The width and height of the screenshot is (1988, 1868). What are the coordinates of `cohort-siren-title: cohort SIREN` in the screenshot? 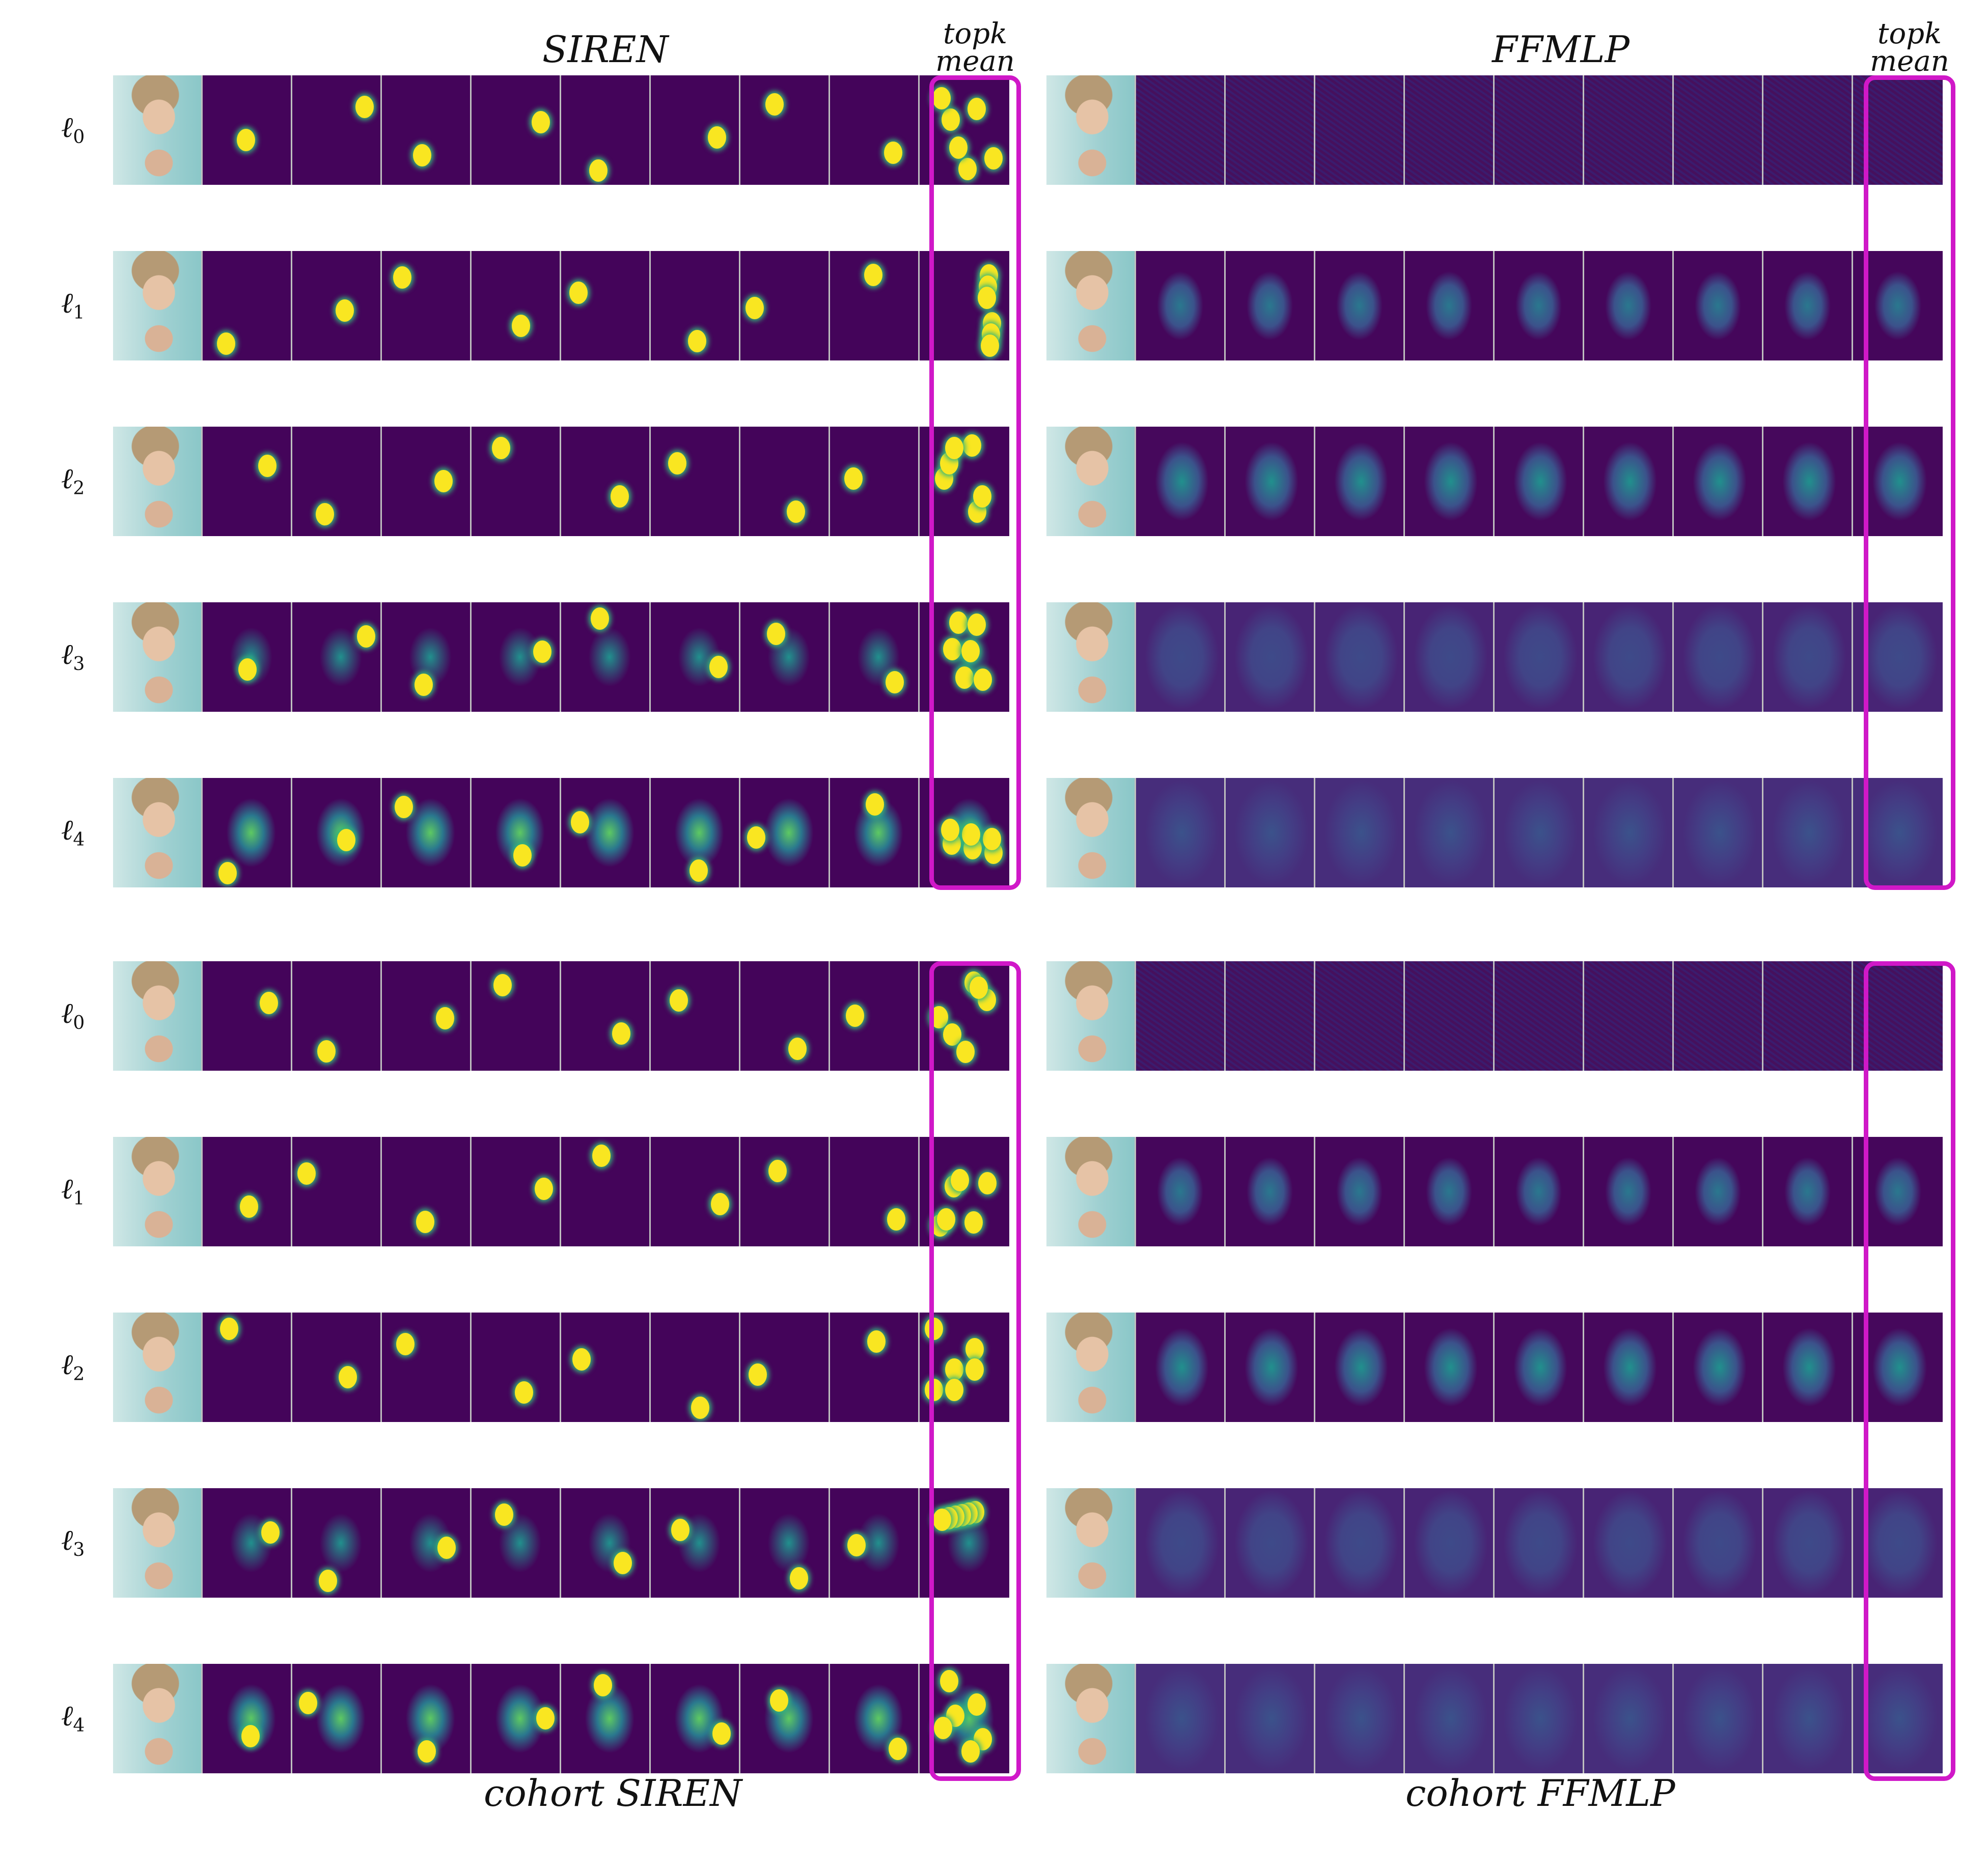 It's located at (613, 1793).